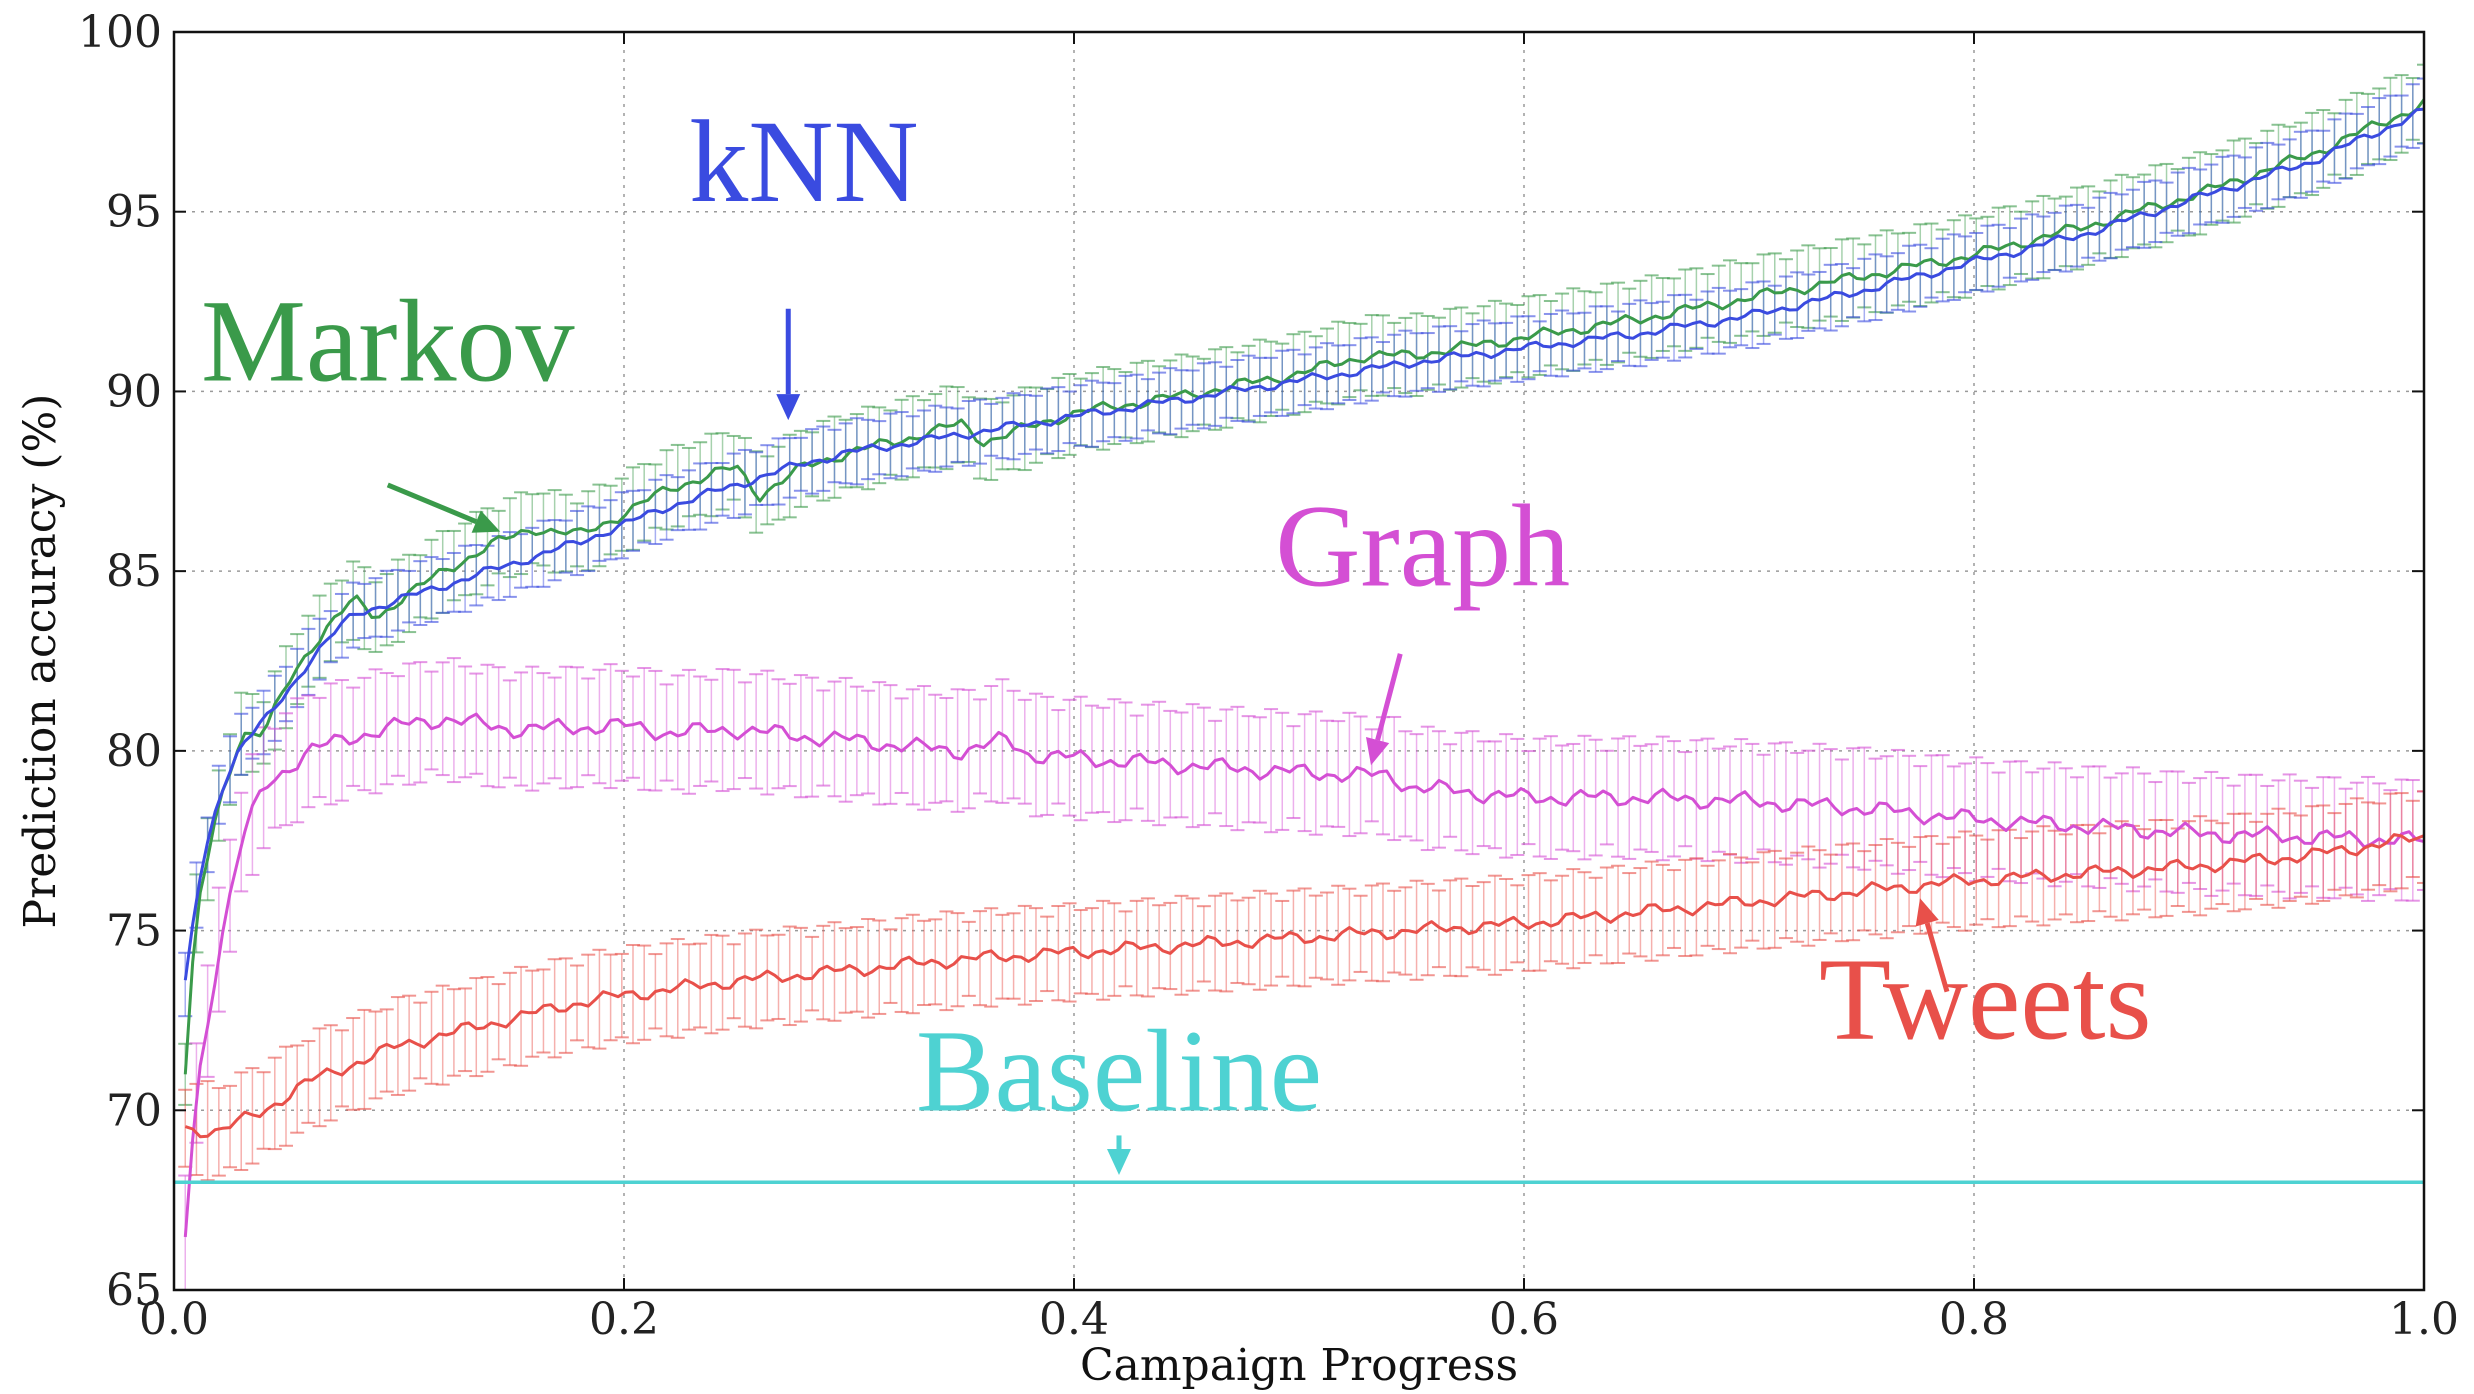  I want to click on x-tick-label: 1.0, so click(2424, 1319).